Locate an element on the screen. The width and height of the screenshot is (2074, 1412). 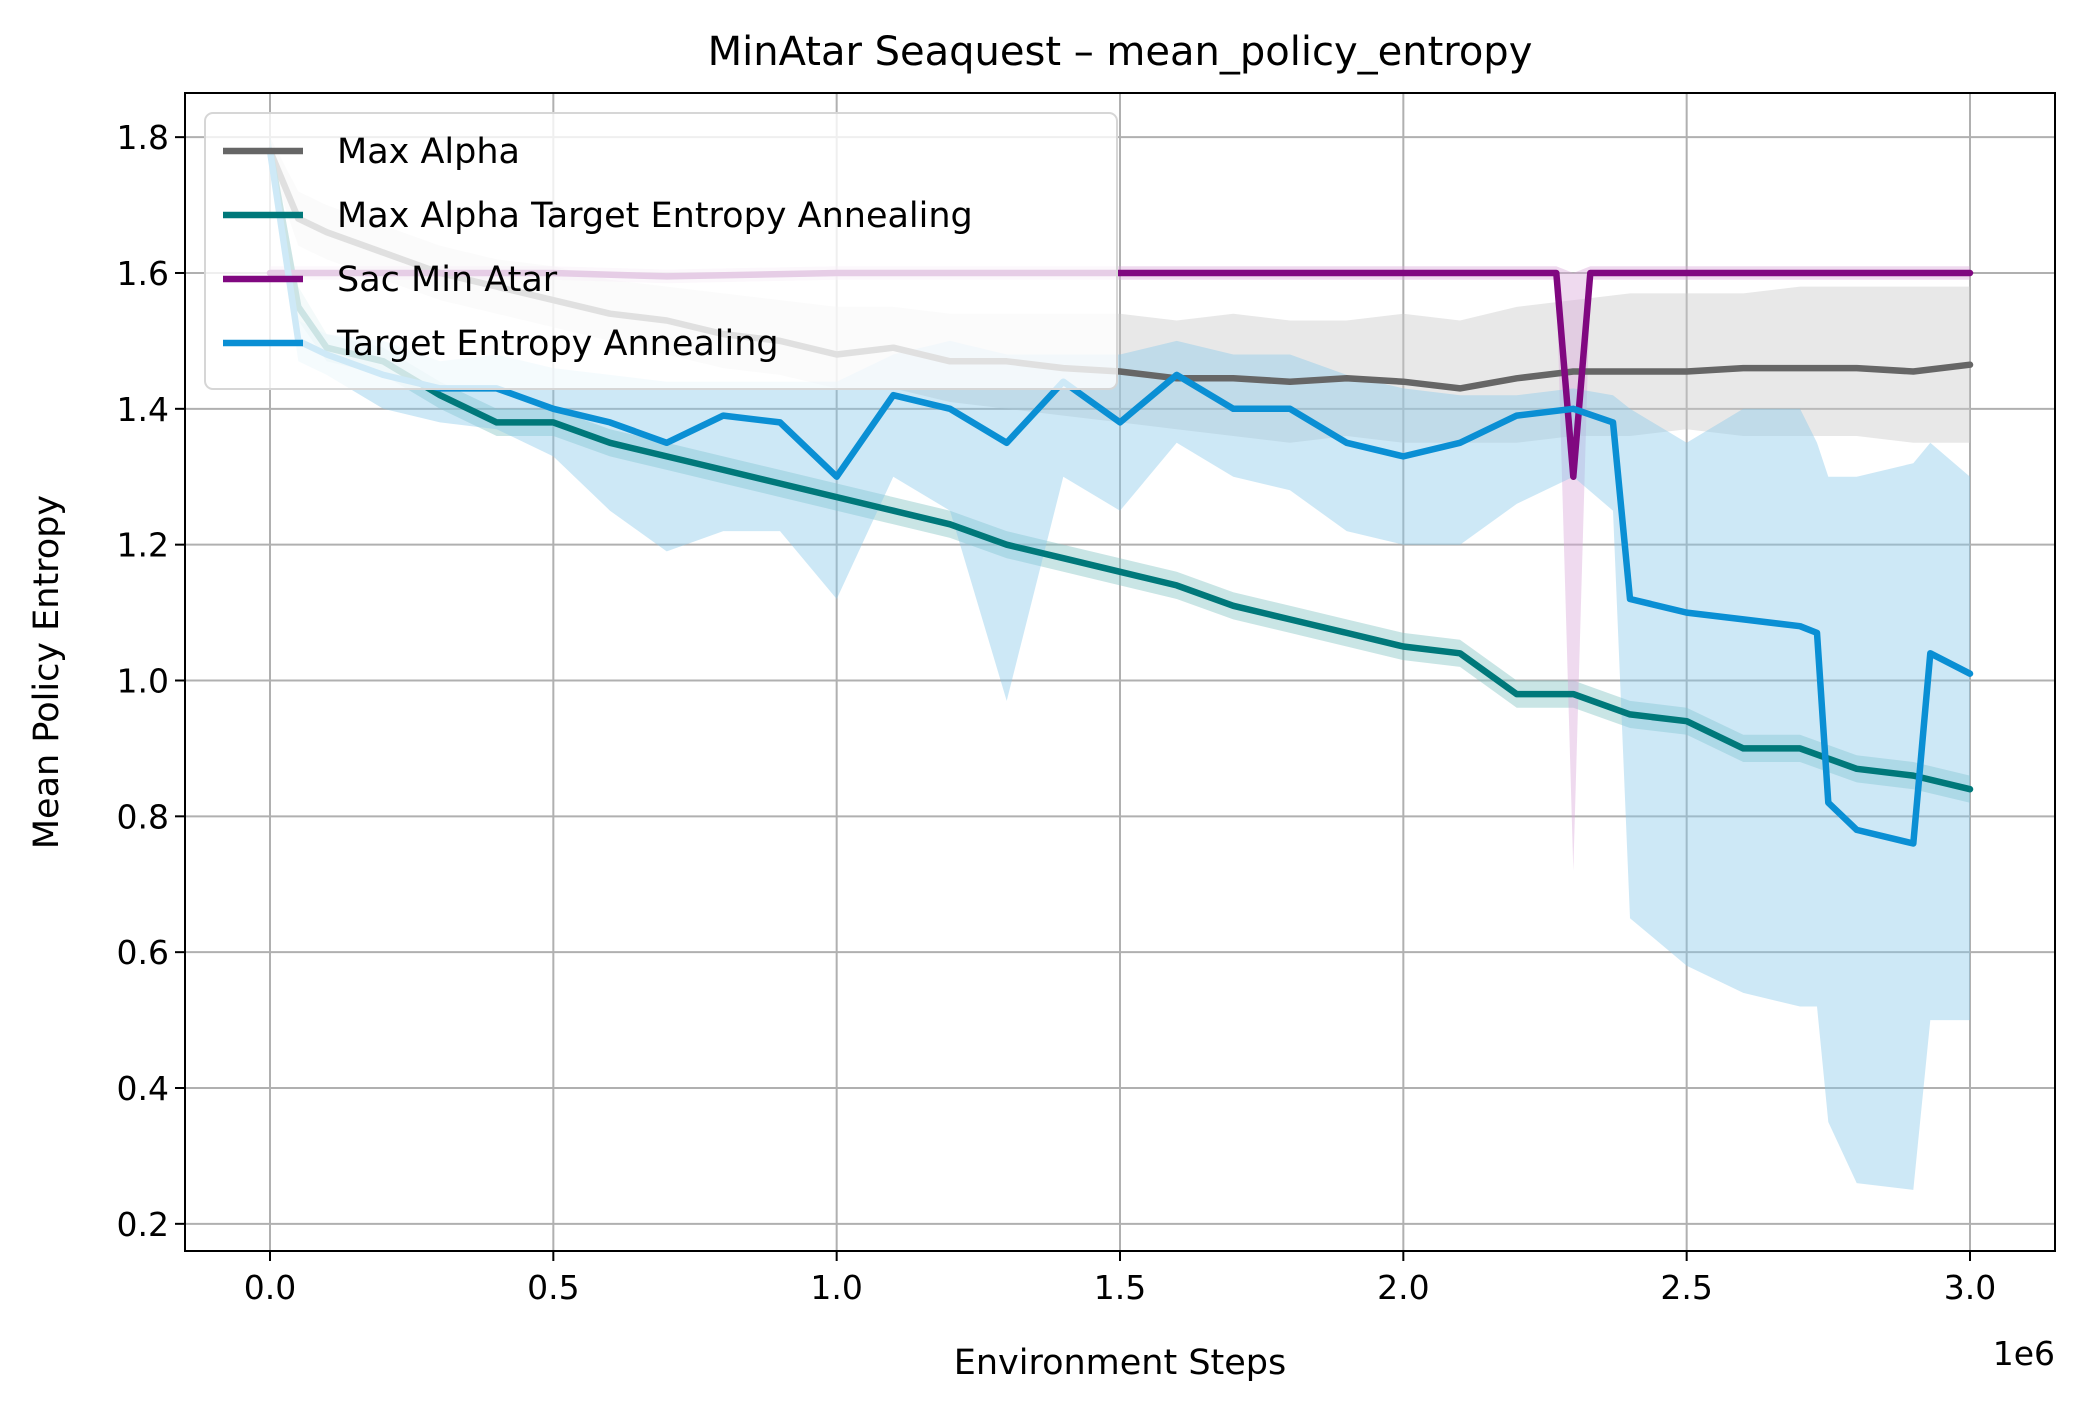
y-tick-label: 1.6 is located at coordinates (143, 273).